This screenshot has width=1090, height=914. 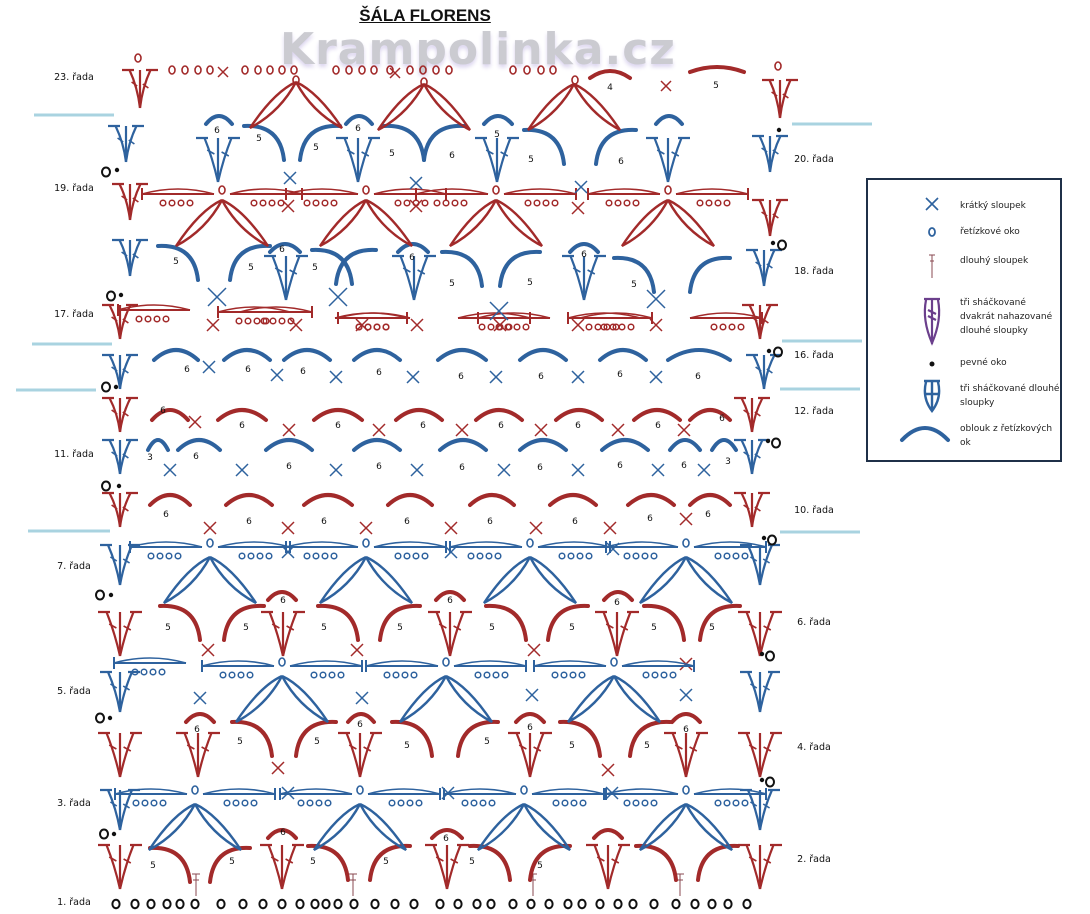 What do you see at coordinates (634, 285) in the screenshot?
I see `chain-count: 5` at bounding box center [634, 285].